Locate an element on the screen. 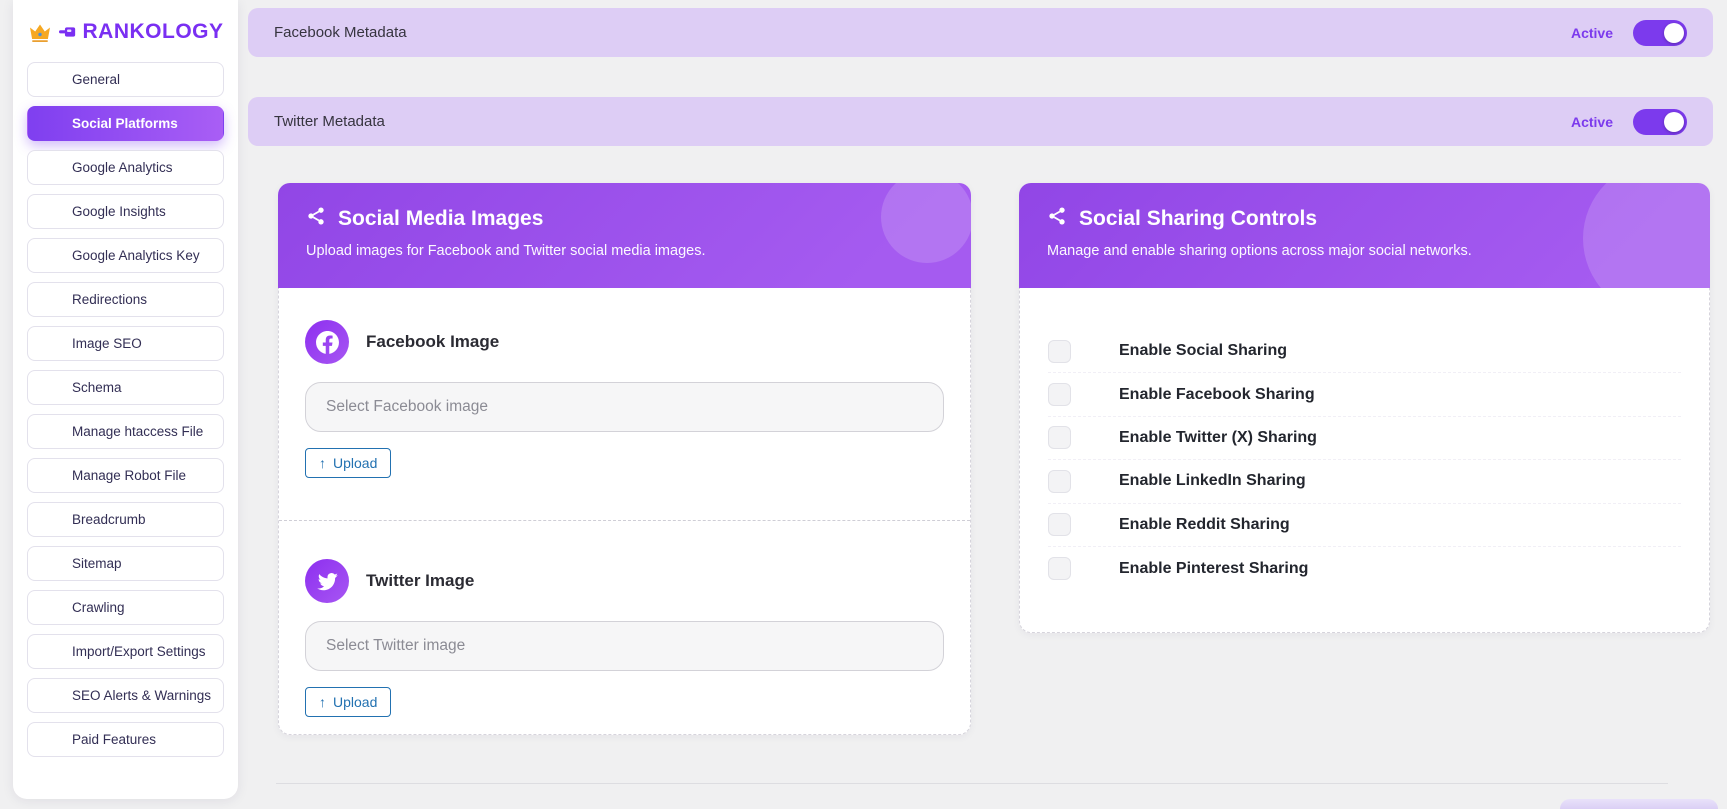 The image size is (1727, 809). checkbox-linkedin is located at coordinates (1059, 481).